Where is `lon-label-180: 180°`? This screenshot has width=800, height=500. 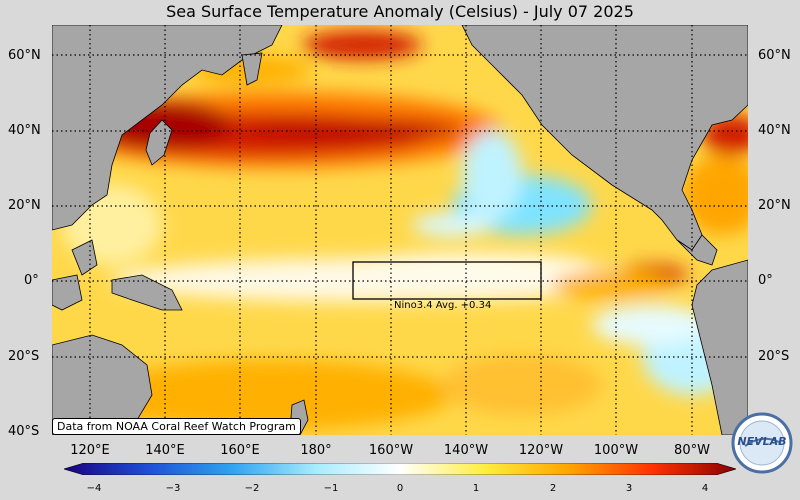 lon-label-180: 180° is located at coordinates (316, 450).